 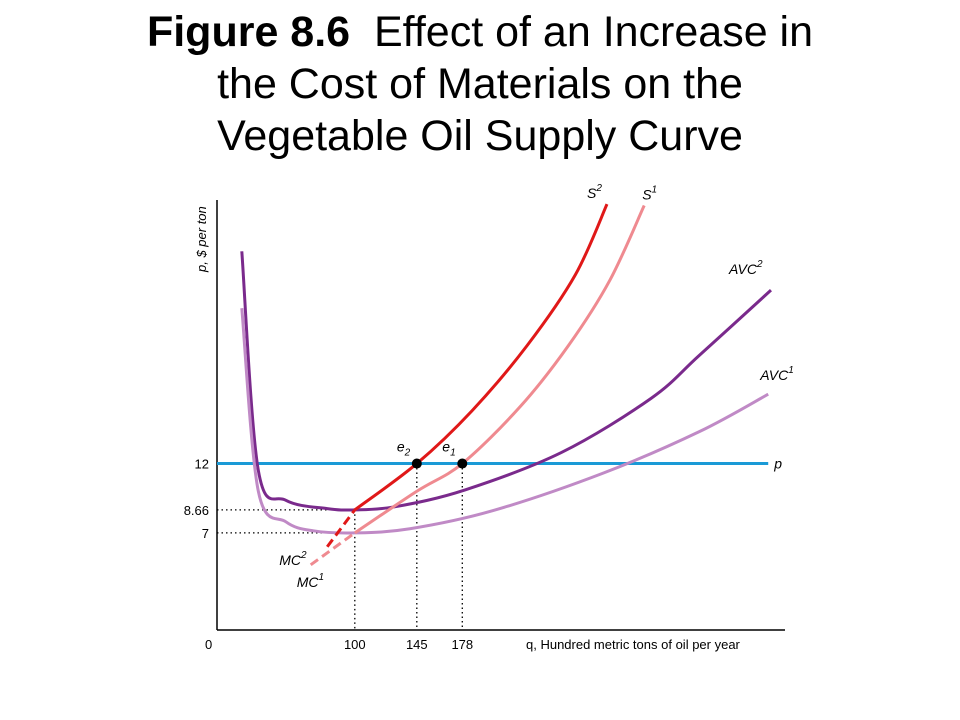 I want to click on curve-s1, so click(x=499, y=369).